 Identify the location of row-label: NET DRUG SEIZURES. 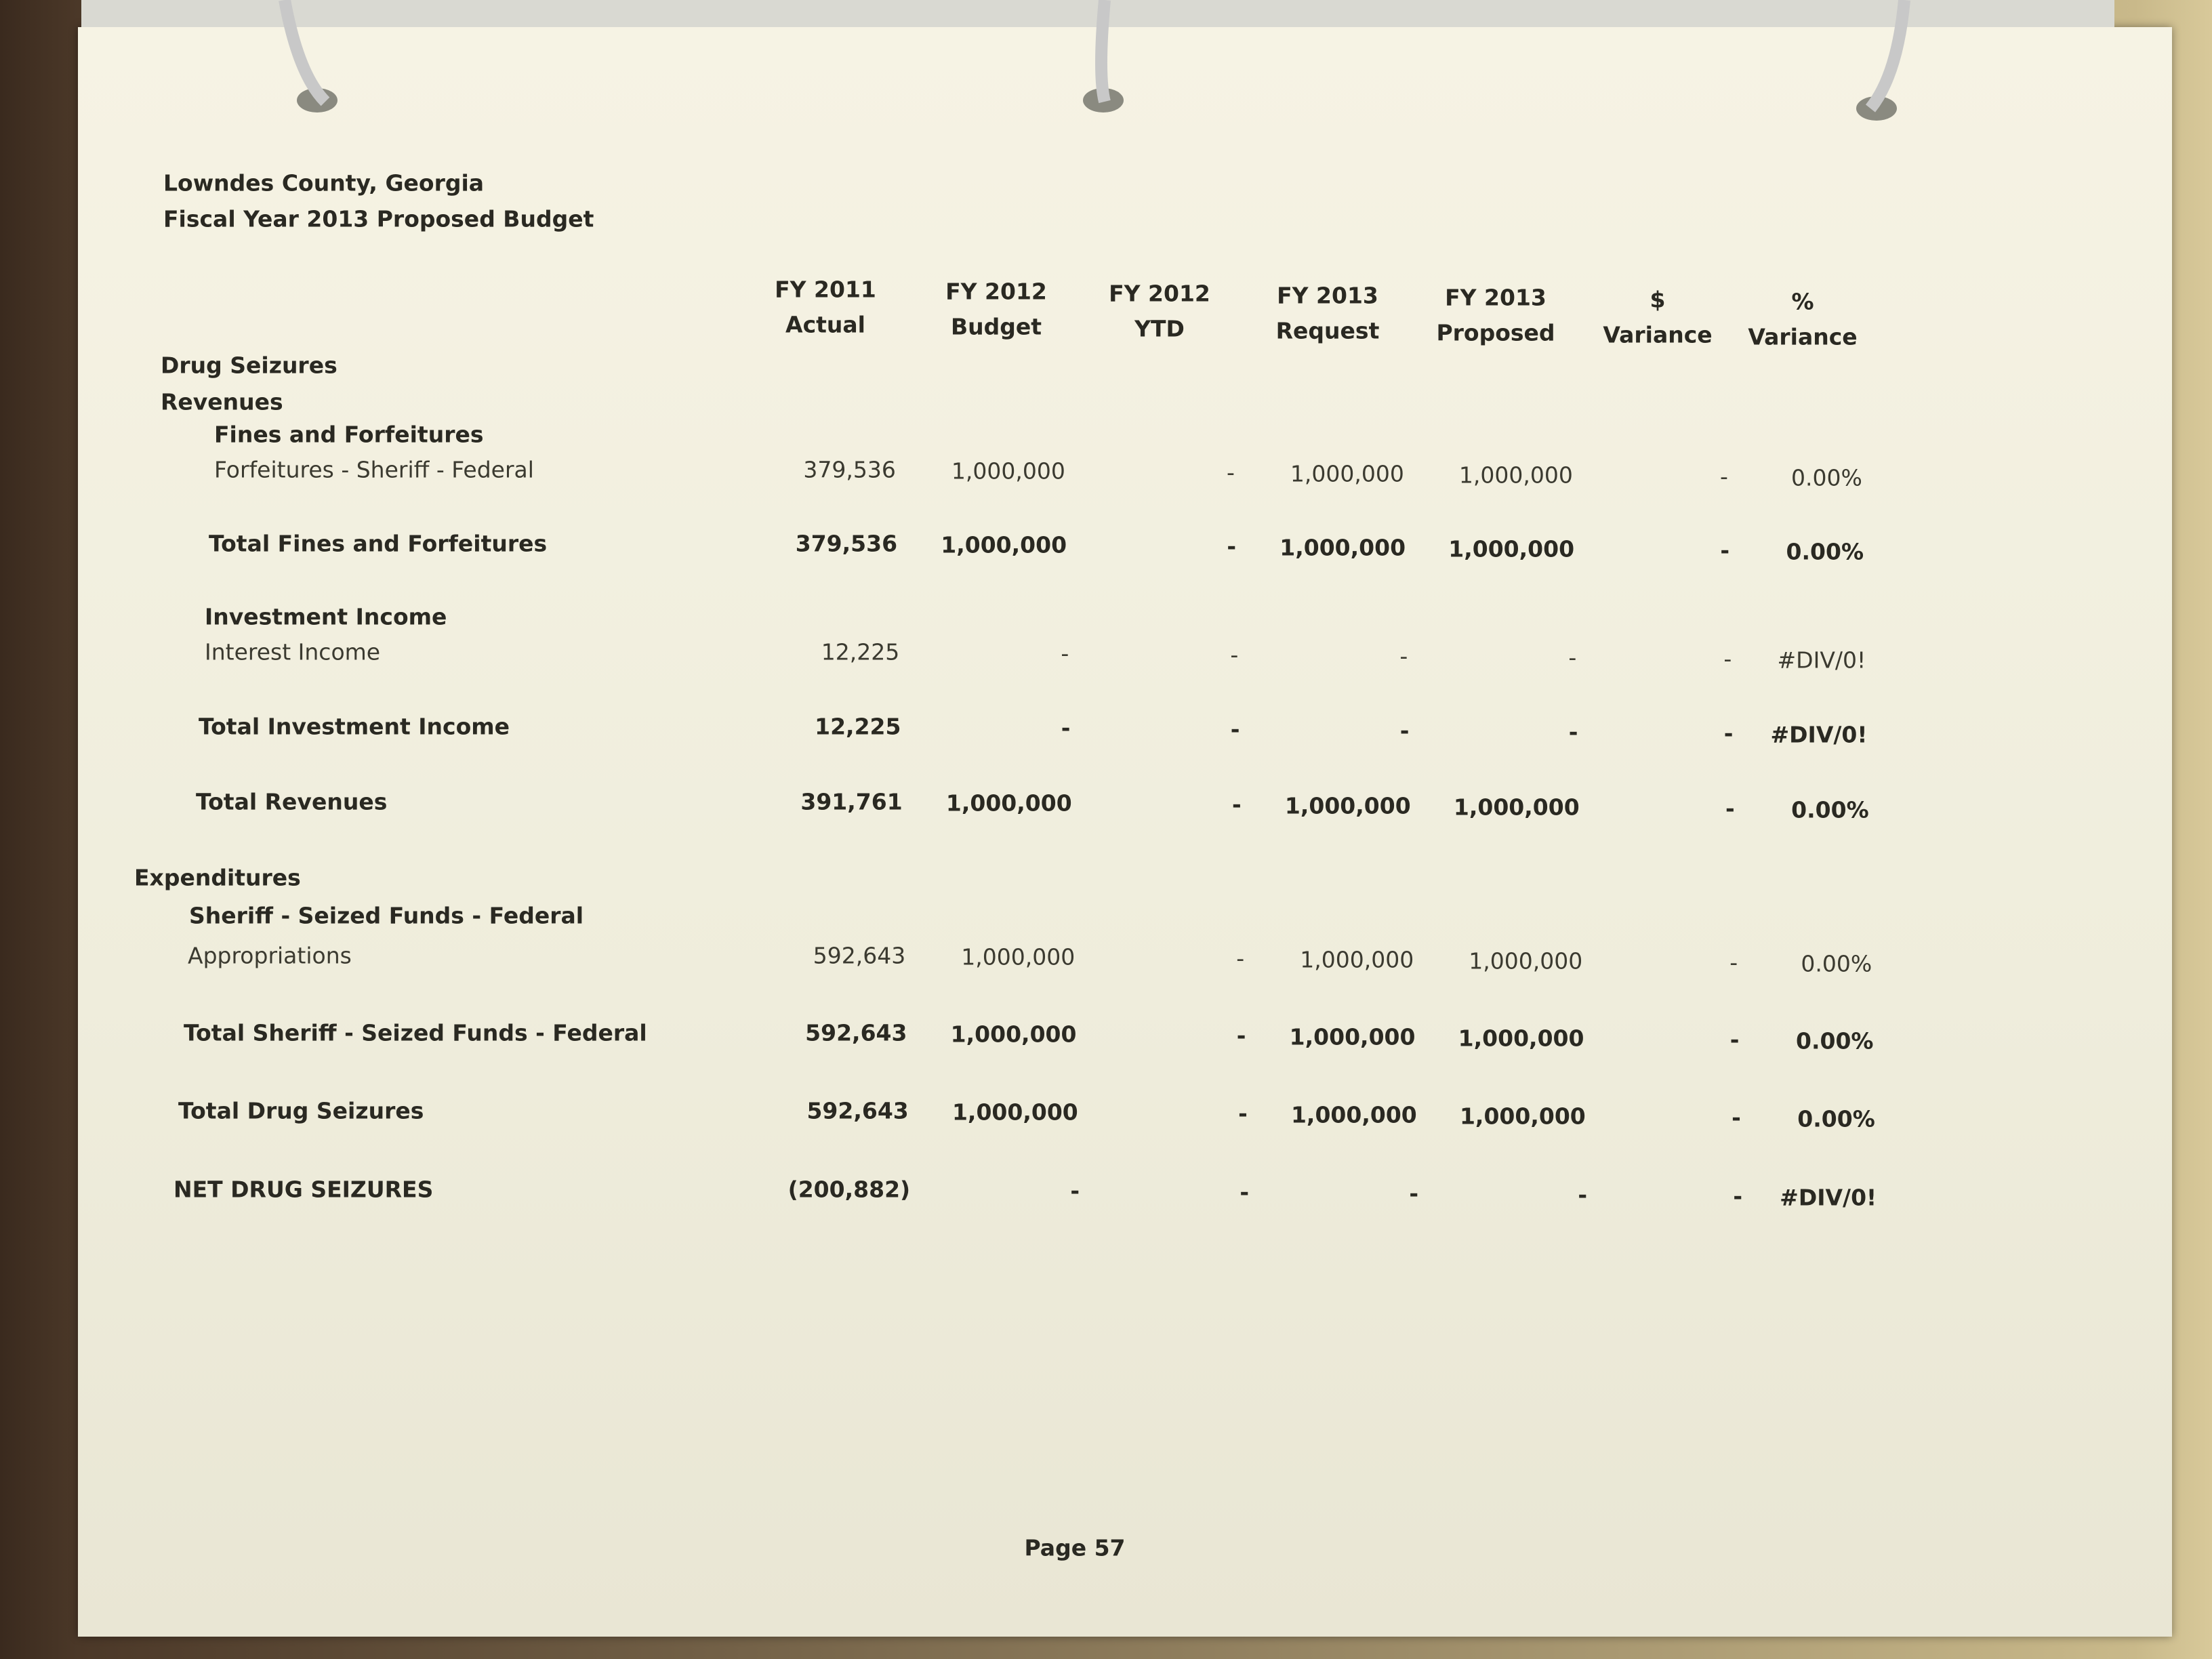
(303, 1189).